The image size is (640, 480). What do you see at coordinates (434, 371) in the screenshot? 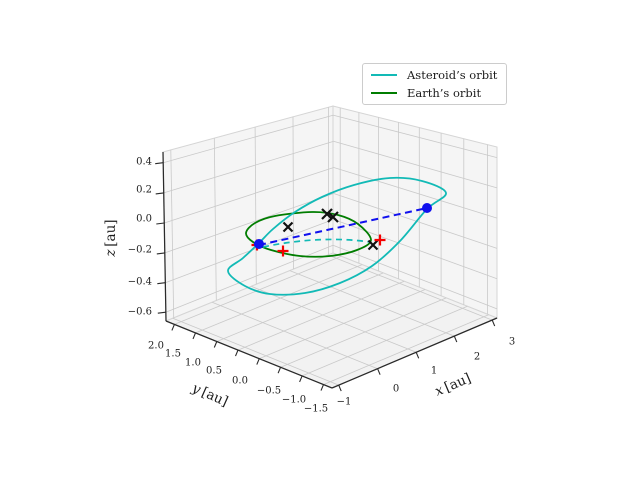
I see `x-tick-label: 1` at bounding box center [434, 371].